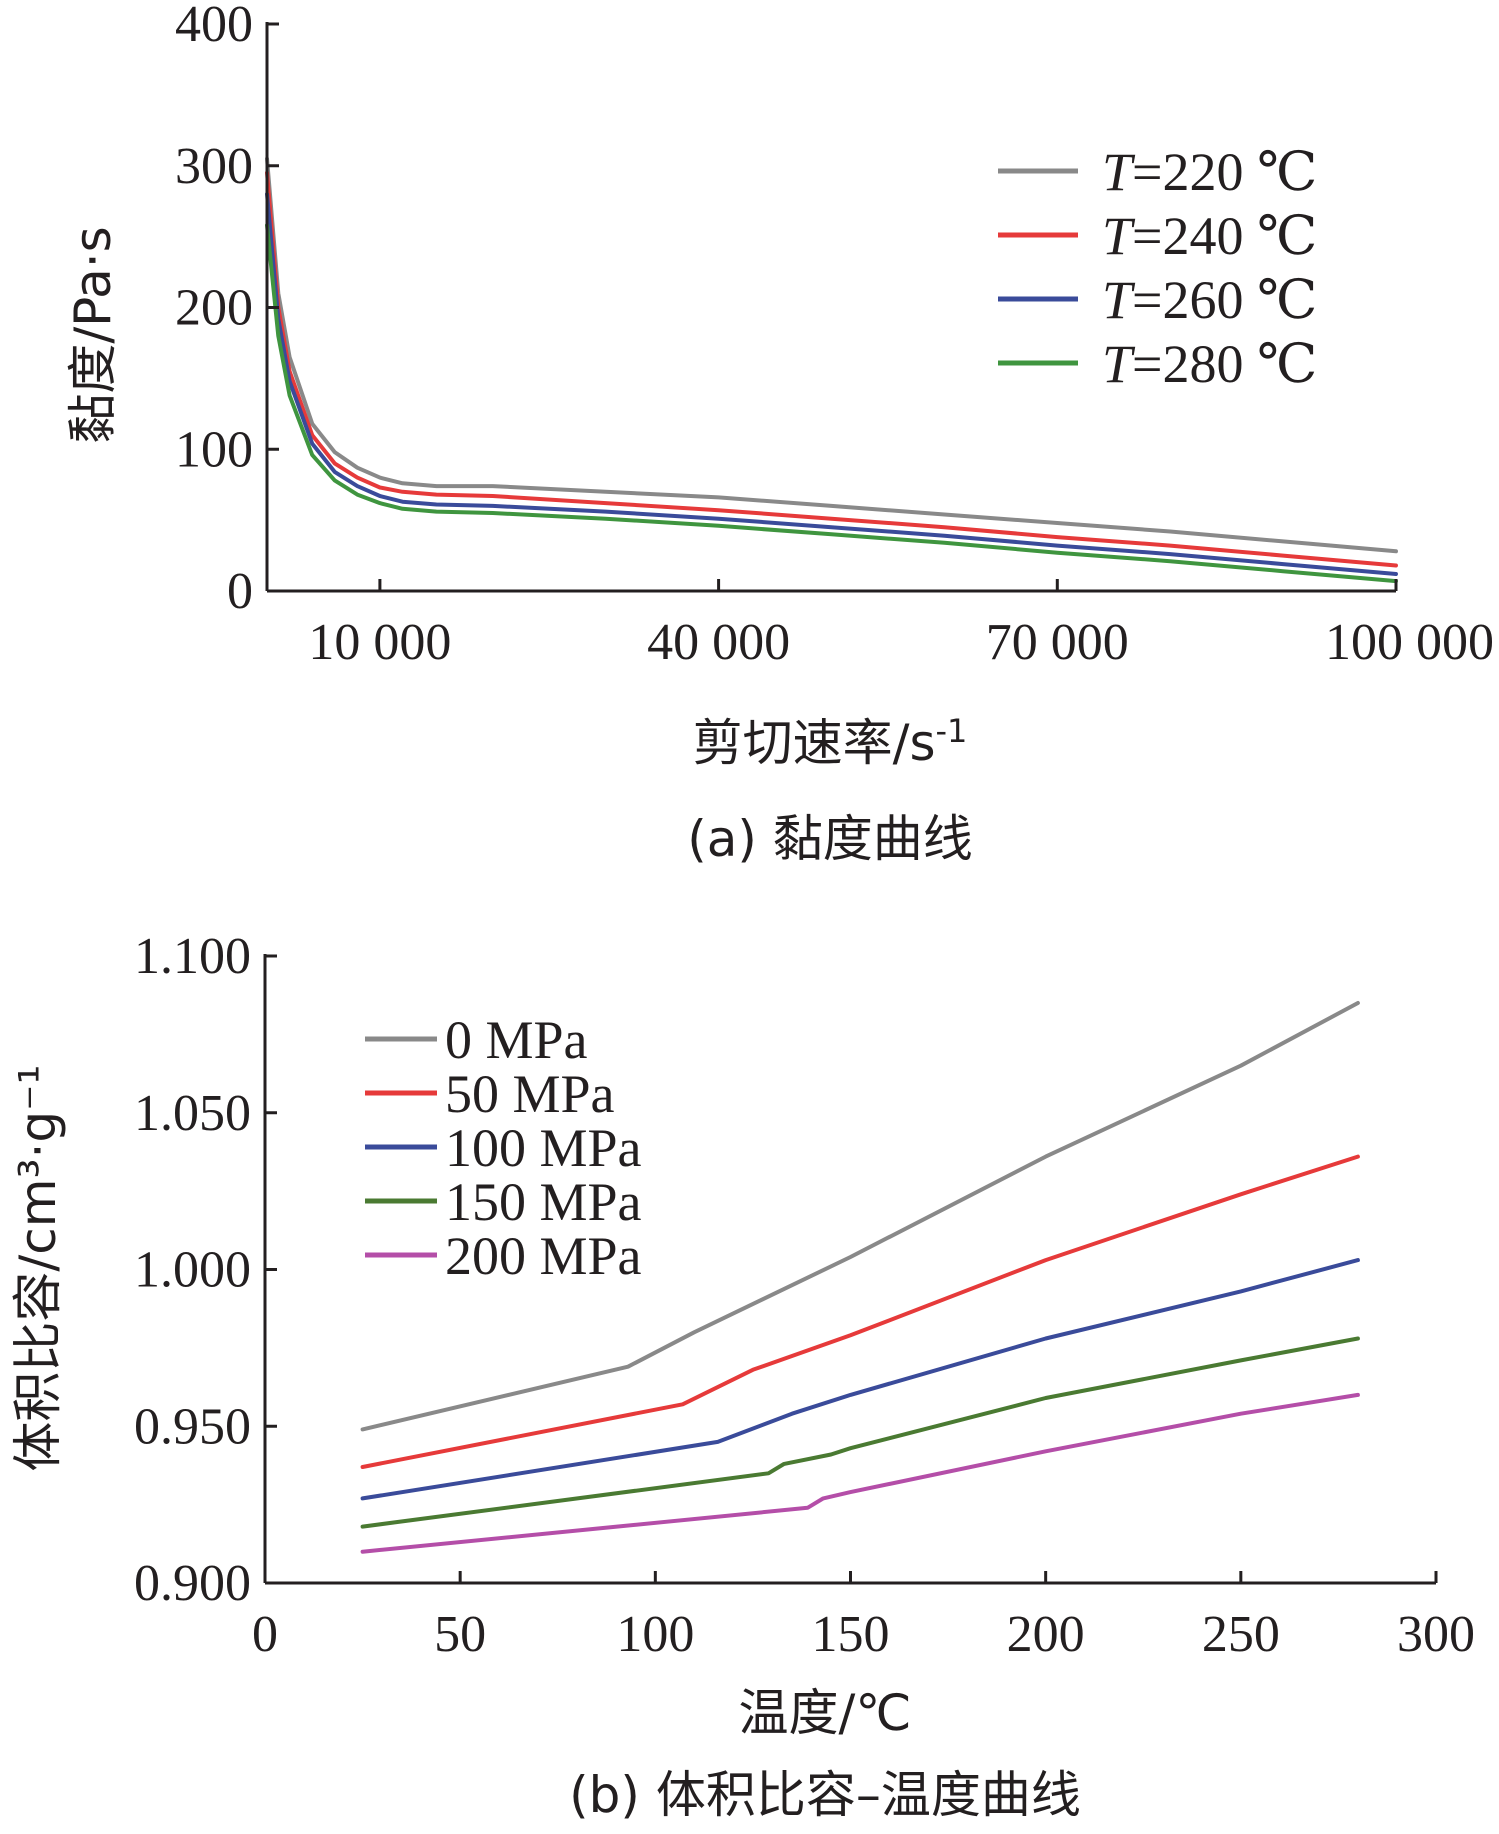  Describe the element at coordinates (1241, 1634) in the screenshot. I see `specific-volume-x-tick-label: 250` at that location.